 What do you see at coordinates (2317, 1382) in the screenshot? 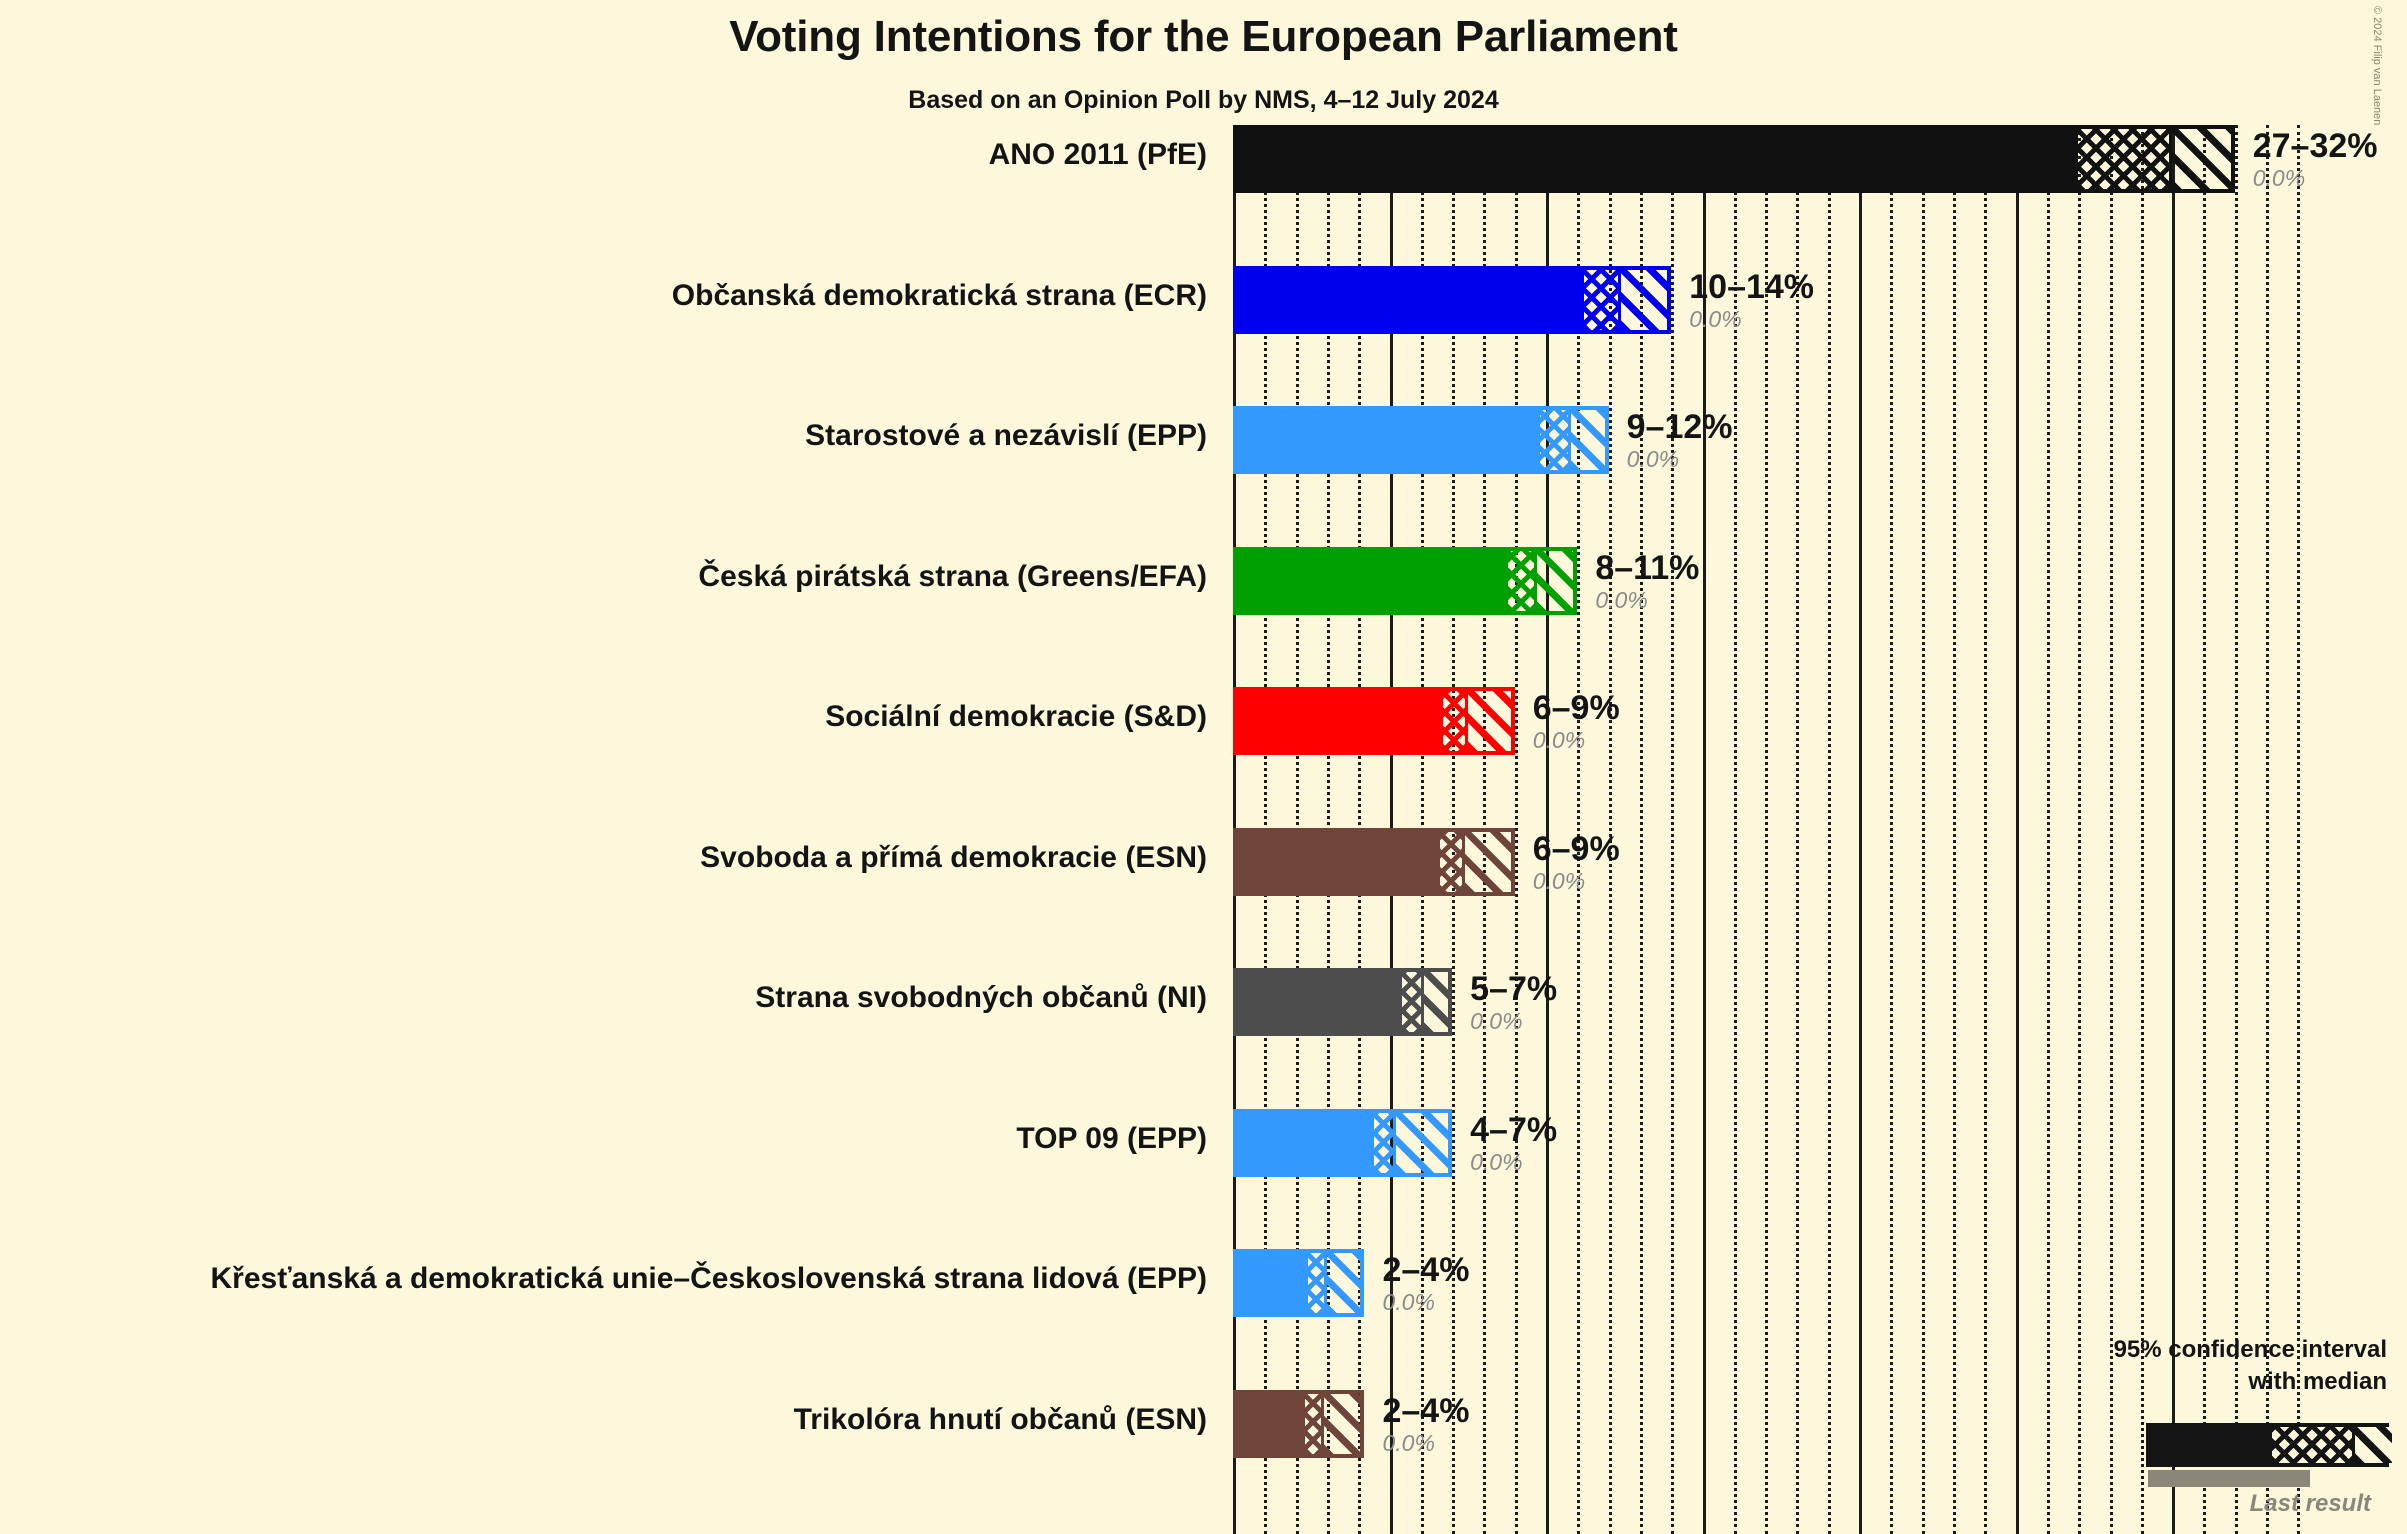
I see `legend-line-2: with median` at bounding box center [2317, 1382].